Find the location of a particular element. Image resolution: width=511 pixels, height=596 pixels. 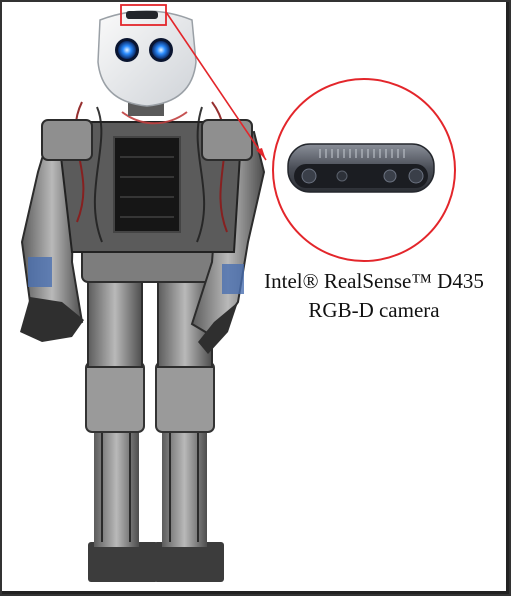

camera-highlight-box is located at coordinates (143, 15).